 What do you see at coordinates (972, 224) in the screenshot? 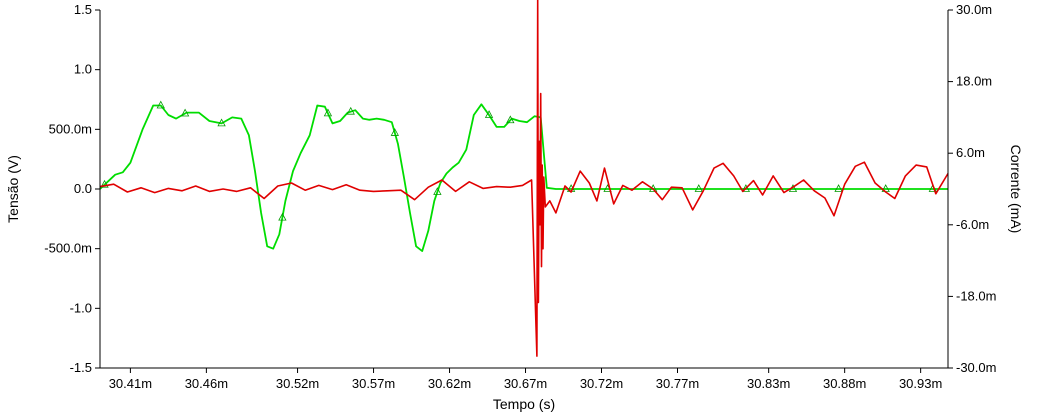
I see `y-right-tick-label: -6.0m` at bounding box center [972, 224].